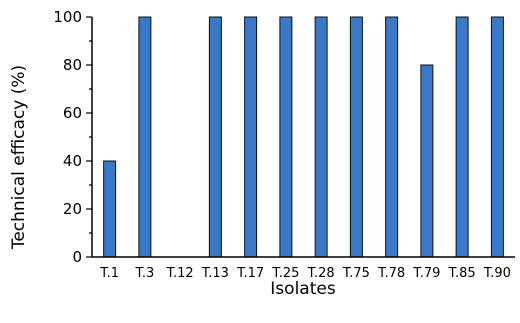 This screenshot has width=520, height=323. I want to click on x-tick-label: T.25, so click(285, 273).